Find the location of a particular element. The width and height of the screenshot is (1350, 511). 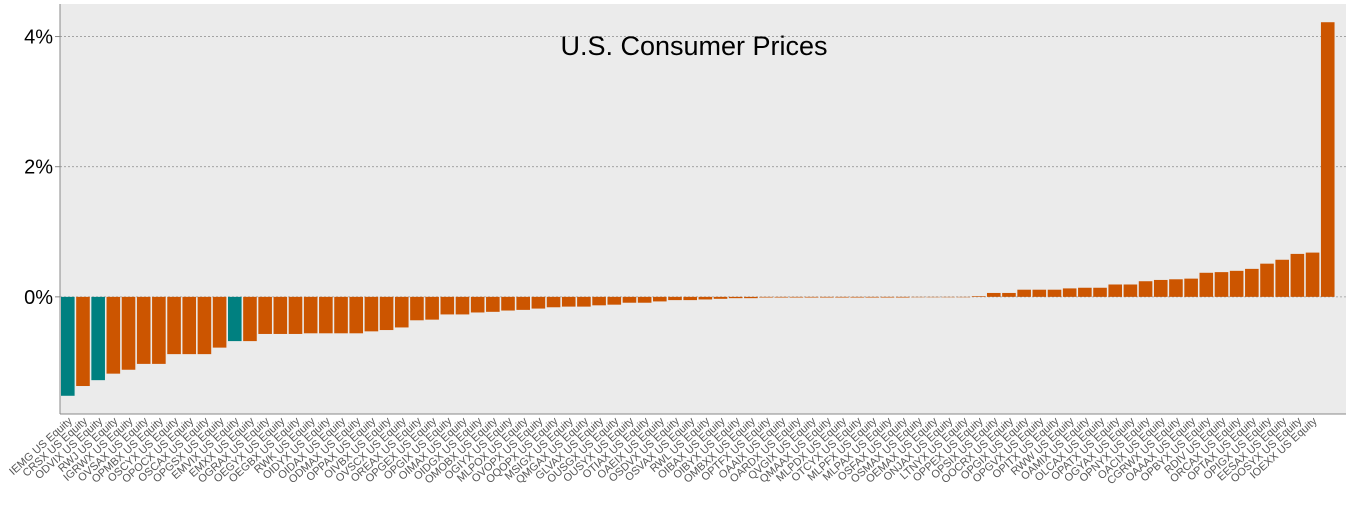

y-tick-label: 0% is located at coordinates (38, 298).